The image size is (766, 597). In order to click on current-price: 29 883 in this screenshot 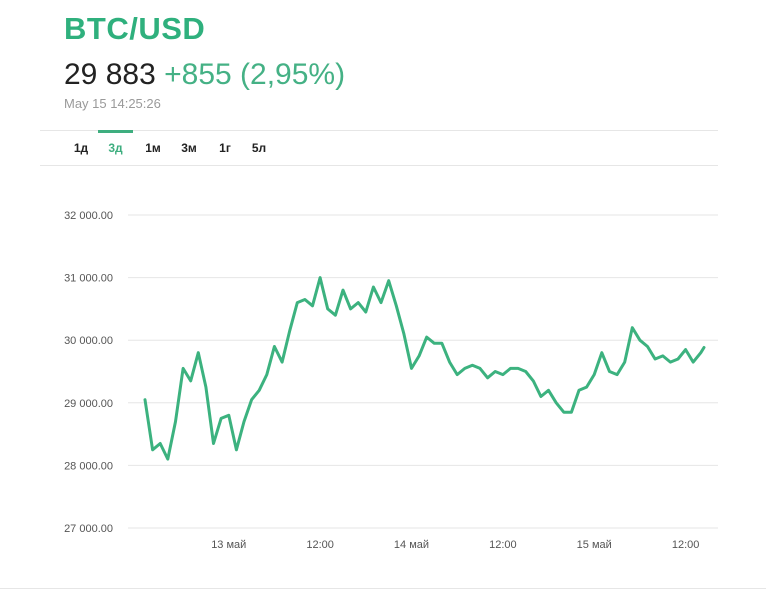, I will do `click(110, 74)`.